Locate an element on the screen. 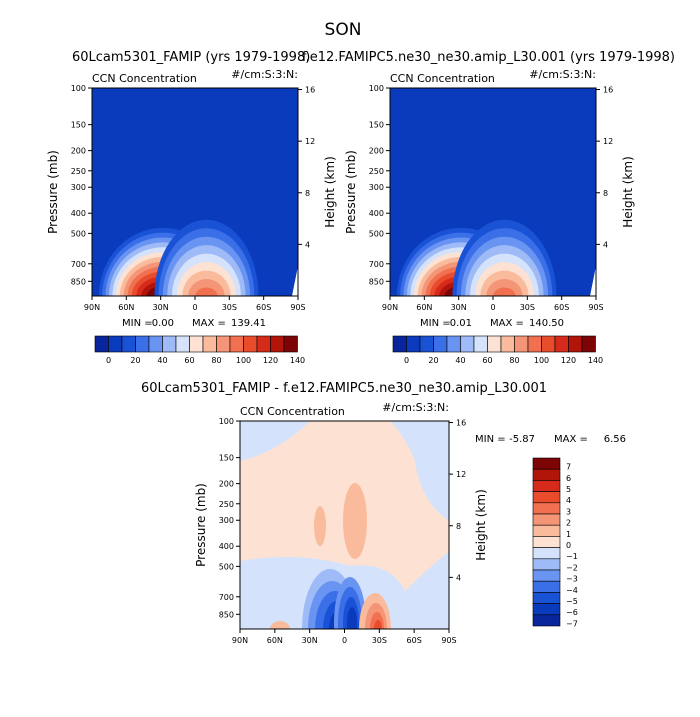 This screenshot has width=700, height=717. x-tick-label: 30N is located at coordinates (161, 307).